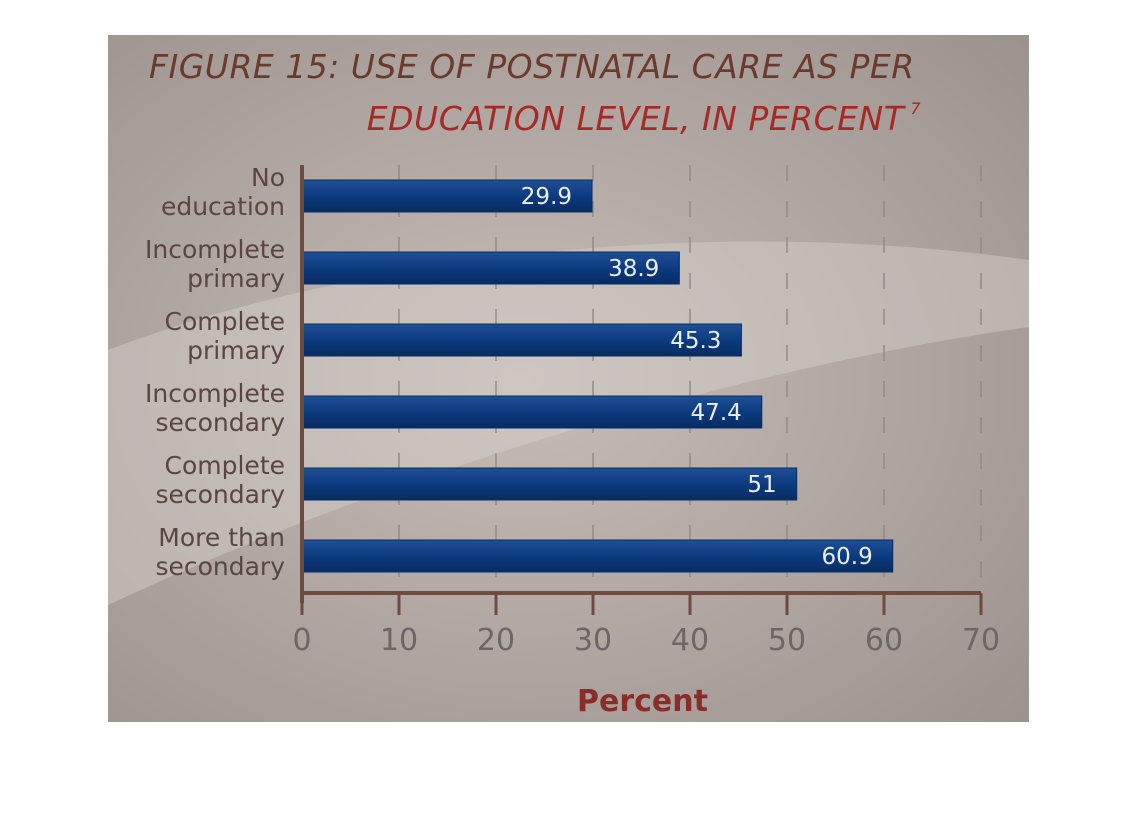  What do you see at coordinates (546, 197) in the screenshot?
I see `bar-value-label: 29.9` at bounding box center [546, 197].